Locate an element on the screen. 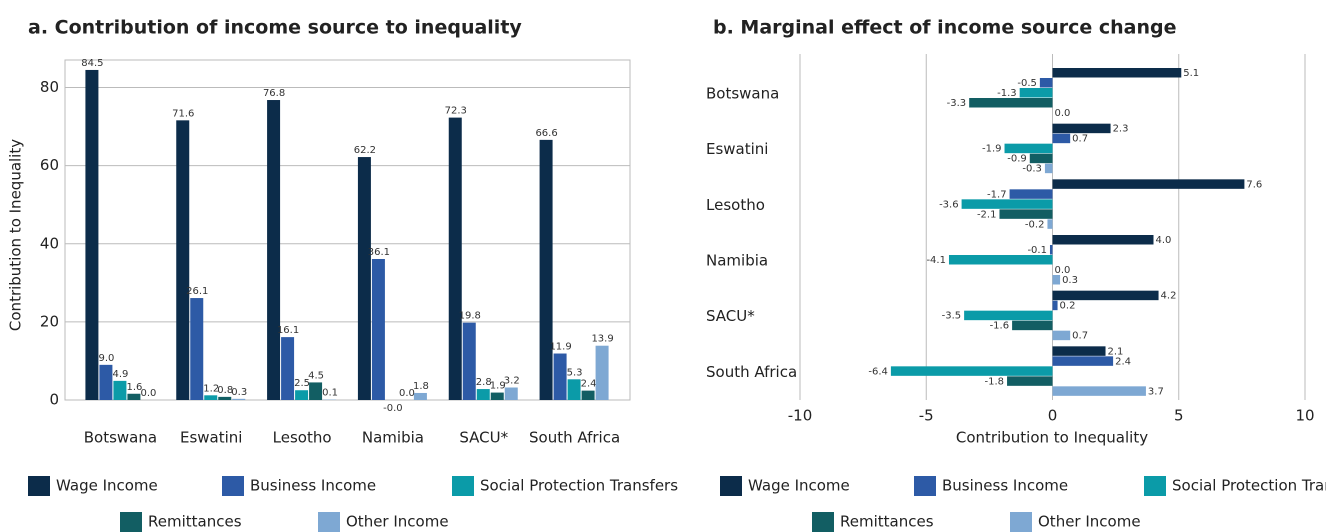 The height and width of the screenshot is (532, 1326). data-label: -0.9 is located at coordinates (1017, 159).